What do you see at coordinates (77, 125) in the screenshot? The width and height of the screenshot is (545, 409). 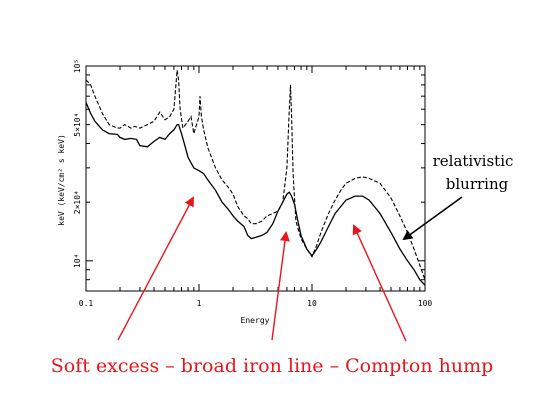 I see `y-tick-label: 5×10⁴` at bounding box center [77, 125].